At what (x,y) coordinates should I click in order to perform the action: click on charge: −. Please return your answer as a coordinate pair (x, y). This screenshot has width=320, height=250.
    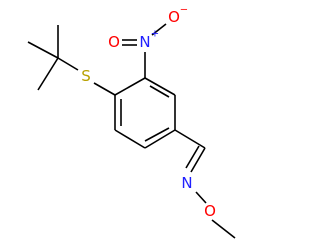
    Looking at the image, I should click on (184, 10).